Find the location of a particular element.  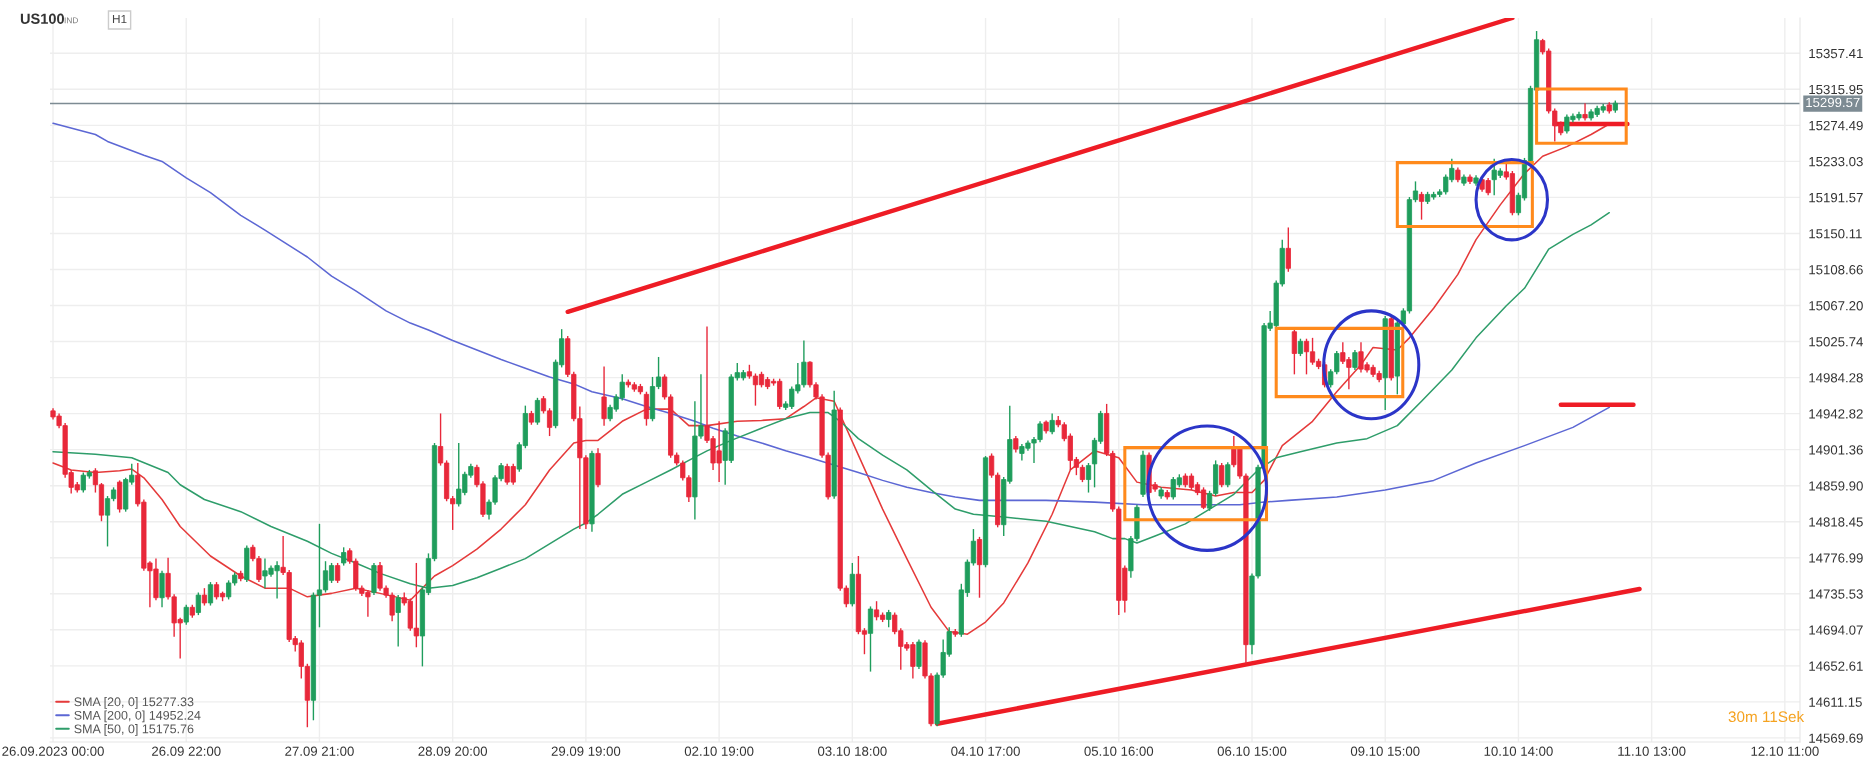

y-tick-label: 15191.57 is located at coordinates (1836, 197).